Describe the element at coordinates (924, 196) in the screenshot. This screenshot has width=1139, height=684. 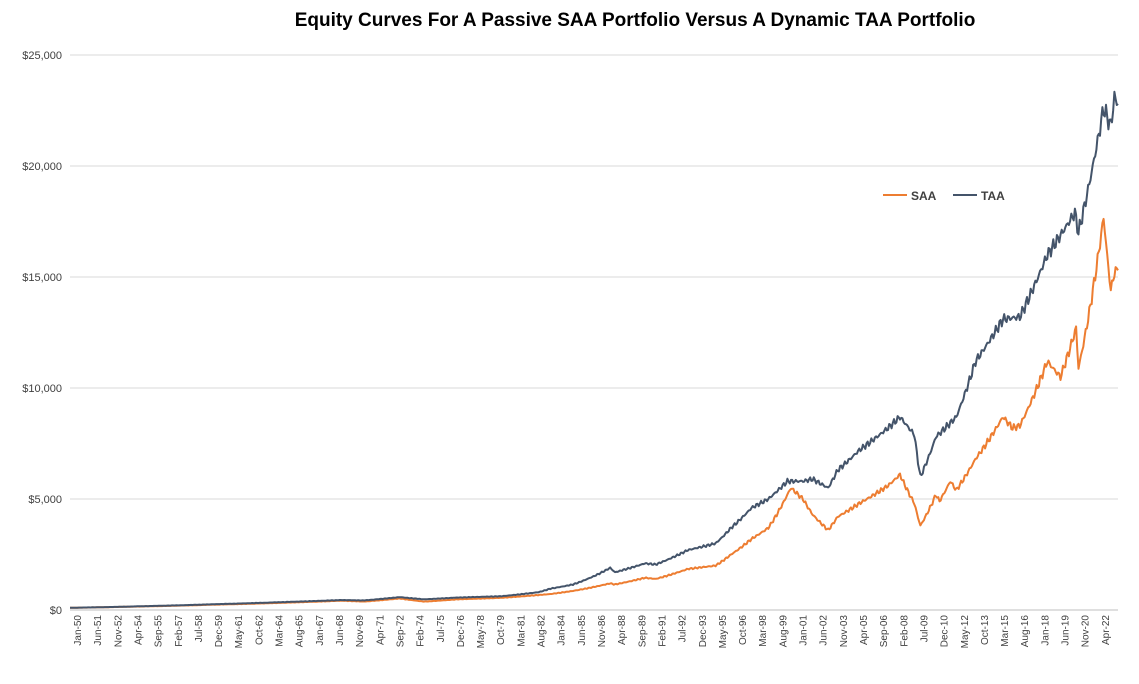
I see `legend-label-saa: SAA` at that location.